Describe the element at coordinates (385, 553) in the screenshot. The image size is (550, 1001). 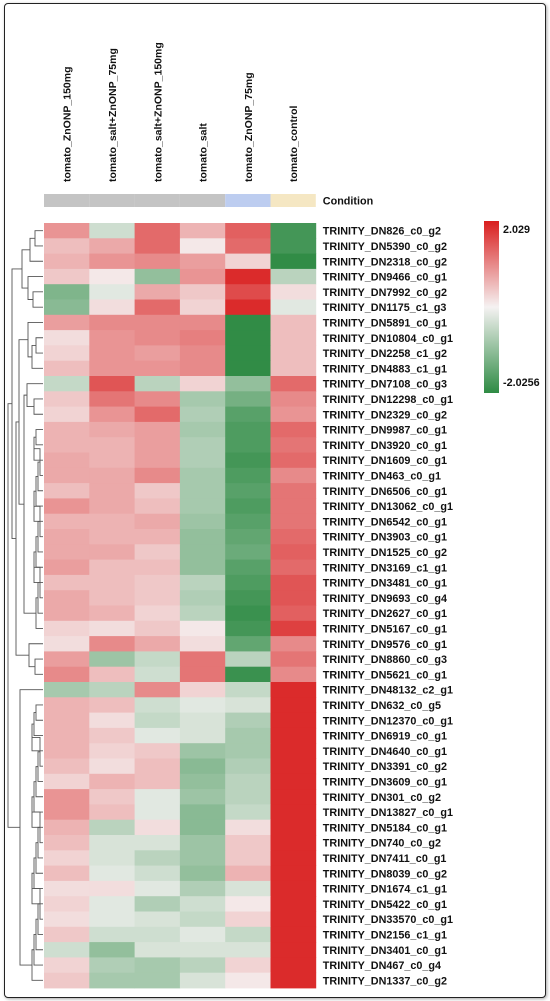
I see `row-label: TRINITY_DN1525_c0_g2` at that location.